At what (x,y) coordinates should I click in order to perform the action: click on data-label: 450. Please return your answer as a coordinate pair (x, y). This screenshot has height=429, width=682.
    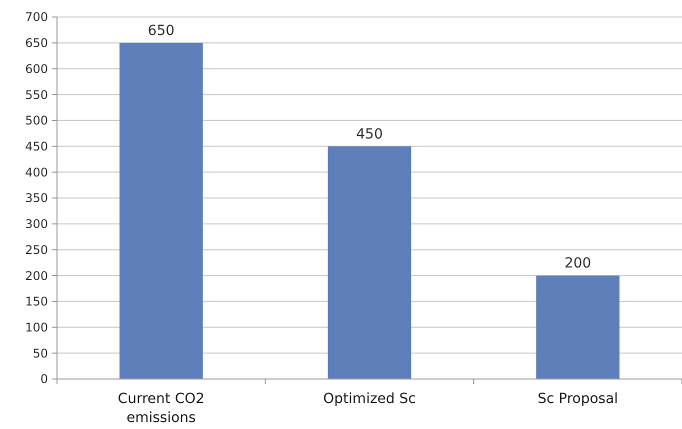
    Looking at the image, I should click on (369, 134).